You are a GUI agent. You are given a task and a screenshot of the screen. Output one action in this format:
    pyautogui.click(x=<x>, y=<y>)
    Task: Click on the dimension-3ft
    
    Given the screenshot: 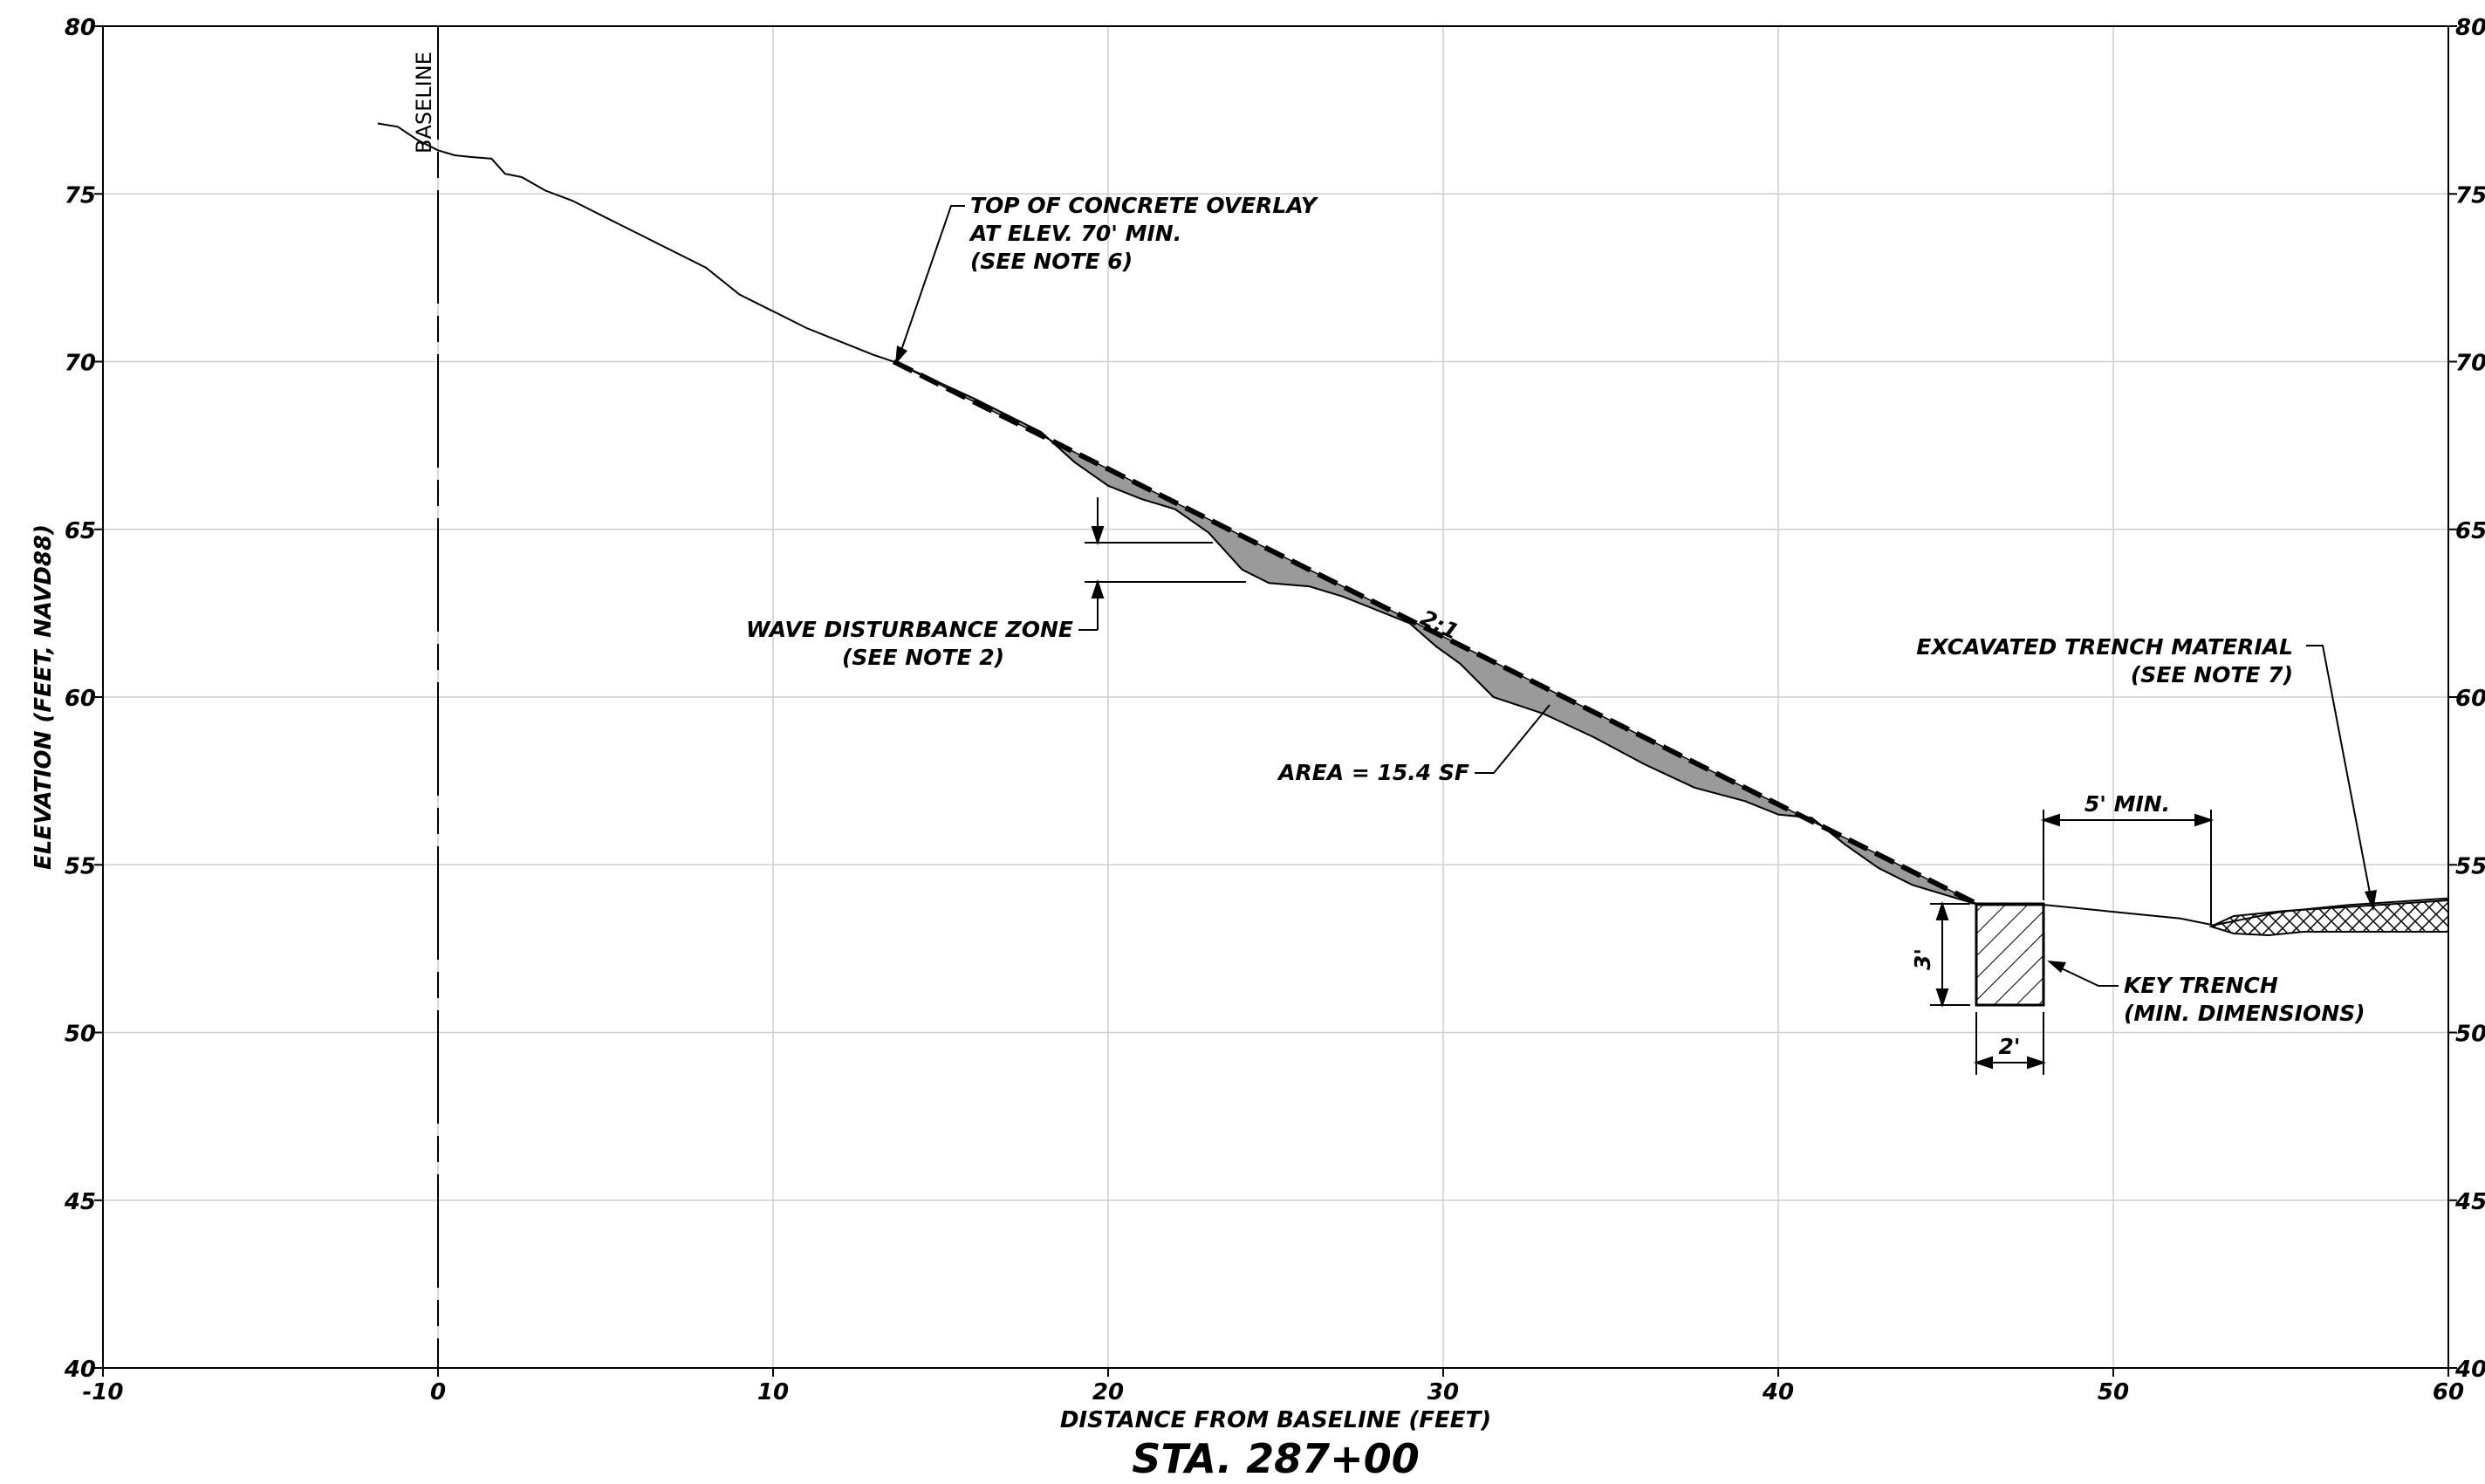 What is the action you would take?
    pyautogui.click(x=1950, y=954)
    